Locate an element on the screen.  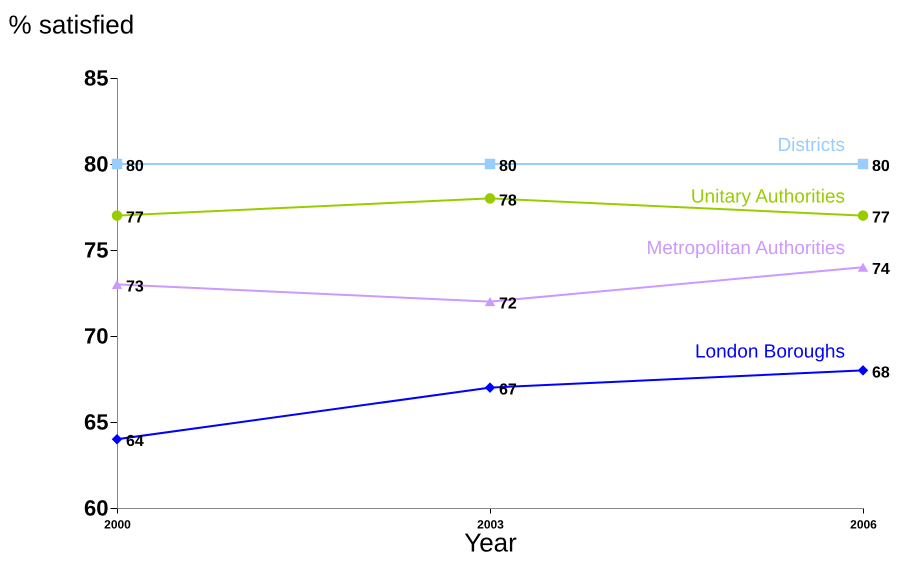
series-label: Metropolitan Authorities is located at coordinates (745, 249).